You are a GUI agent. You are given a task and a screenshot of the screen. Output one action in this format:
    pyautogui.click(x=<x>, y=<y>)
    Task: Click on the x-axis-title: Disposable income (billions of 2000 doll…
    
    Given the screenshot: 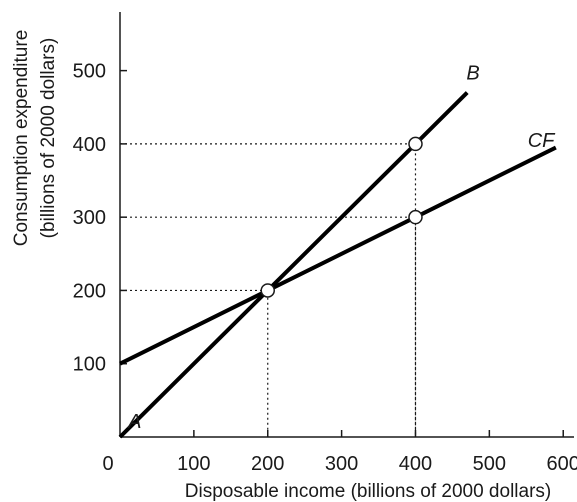 What is the action you would take?
    pyautogui.click(x=368, y=491)
    